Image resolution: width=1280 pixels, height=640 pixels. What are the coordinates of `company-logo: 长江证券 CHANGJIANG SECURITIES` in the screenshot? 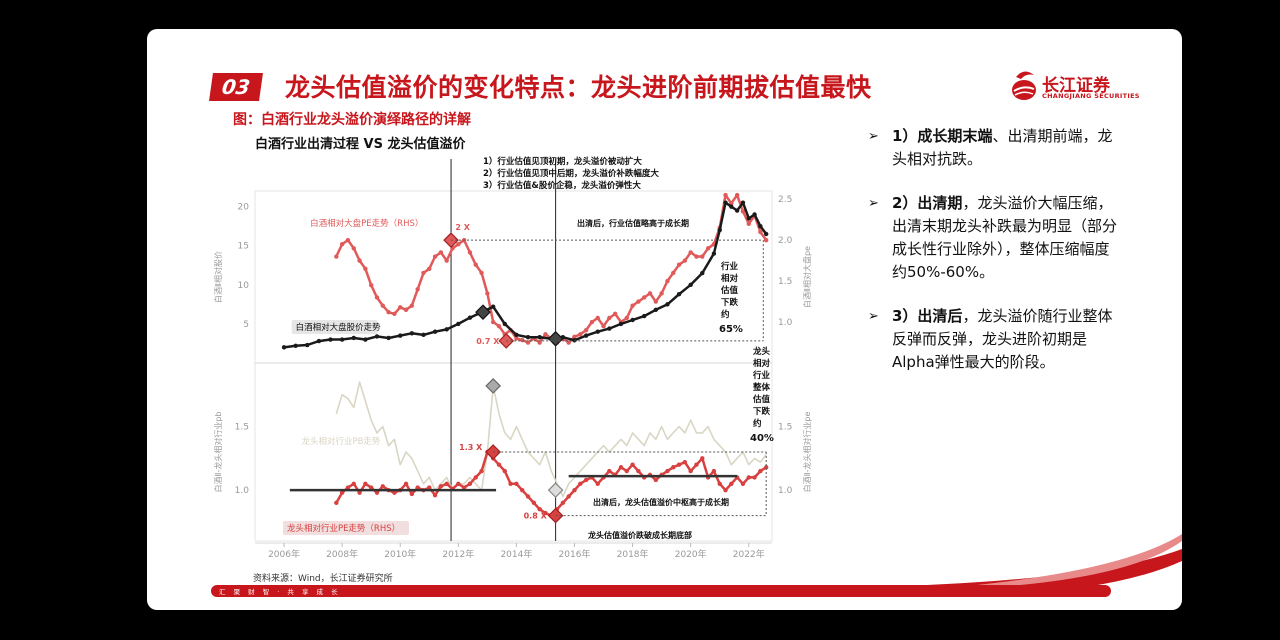 It's located at (1074, 86).